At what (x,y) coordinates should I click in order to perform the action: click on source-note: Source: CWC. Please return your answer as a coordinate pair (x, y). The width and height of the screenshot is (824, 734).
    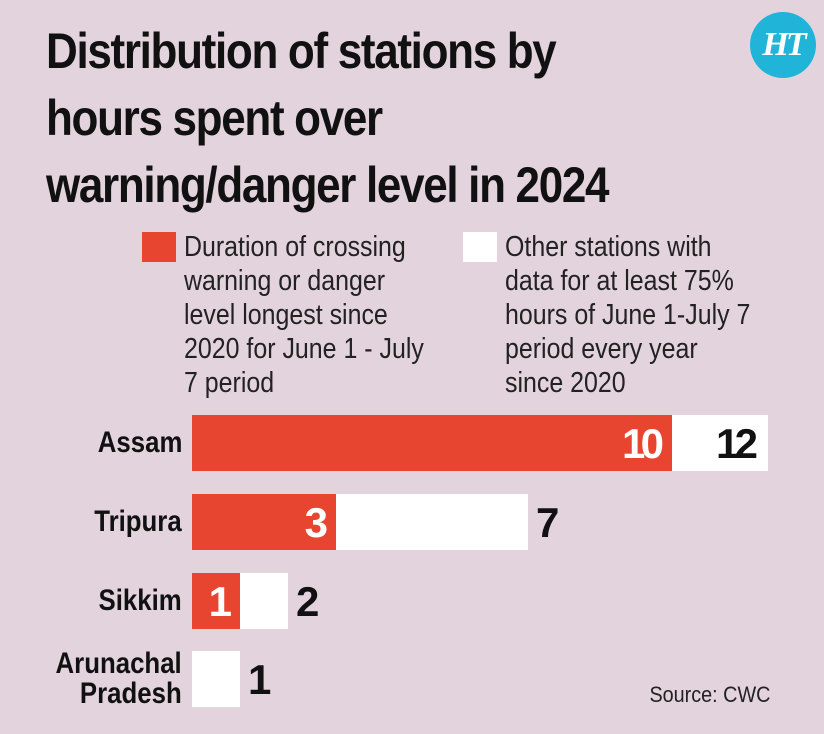
    Looking at the image, I should click on (709, 694).